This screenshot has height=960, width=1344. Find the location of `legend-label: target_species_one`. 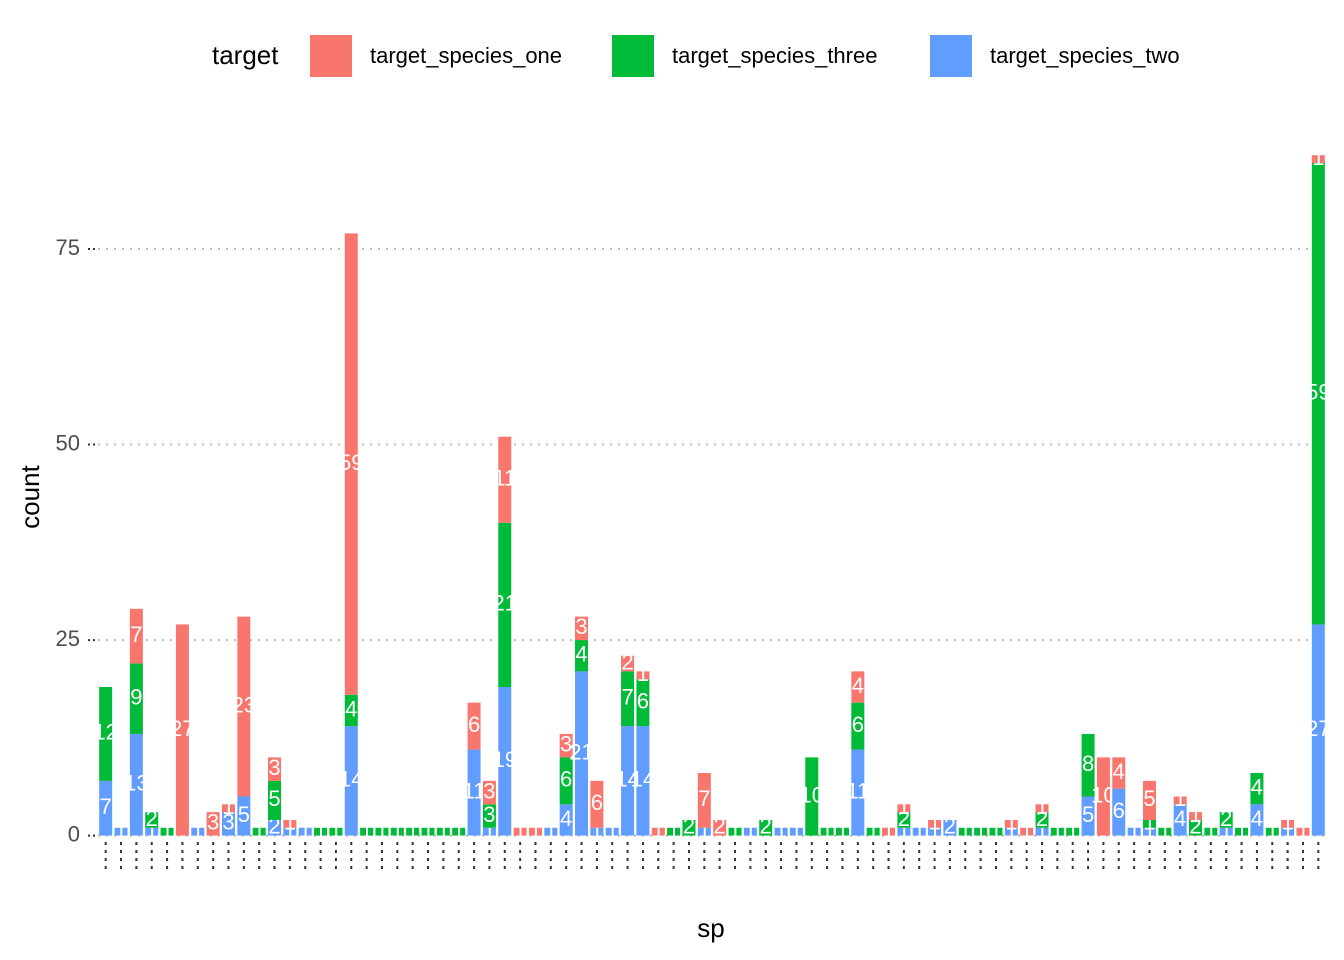

legend-label: target_species_one is located at coordinates (466, 55).